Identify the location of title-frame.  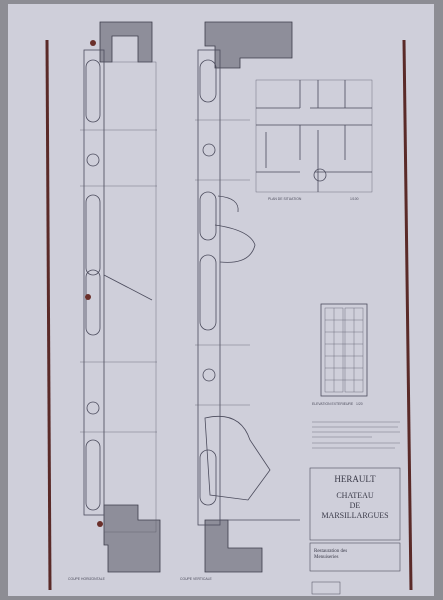
(355, 504).